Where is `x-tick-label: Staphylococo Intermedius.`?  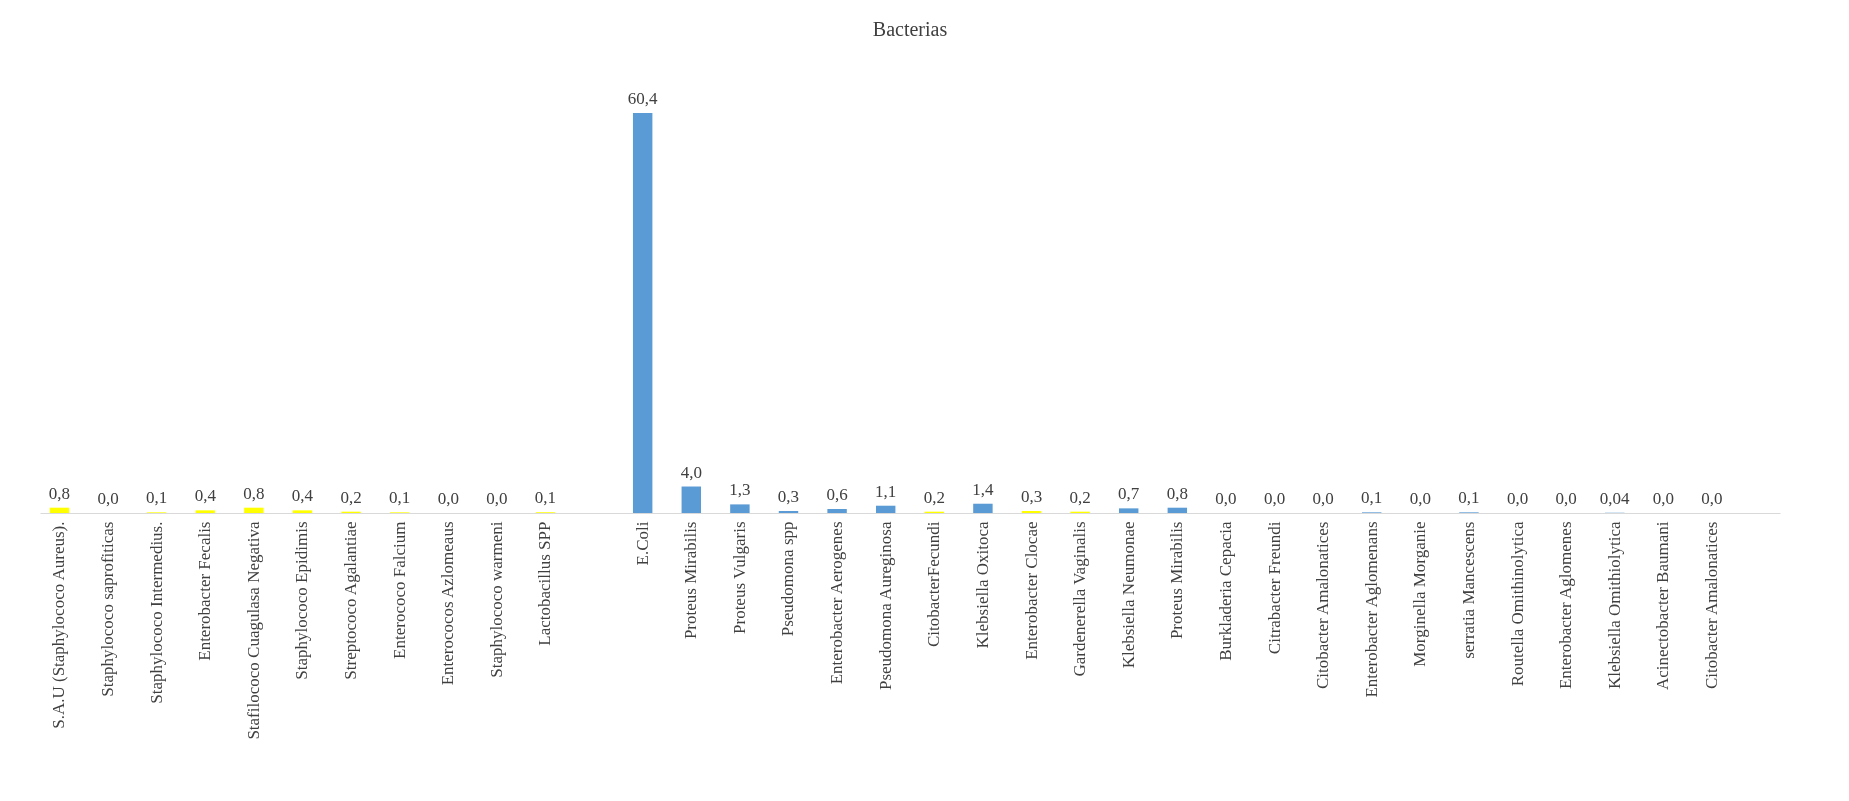 x-tick-label: Staphylococo Intermedius. is located at coordinates (156, 612).